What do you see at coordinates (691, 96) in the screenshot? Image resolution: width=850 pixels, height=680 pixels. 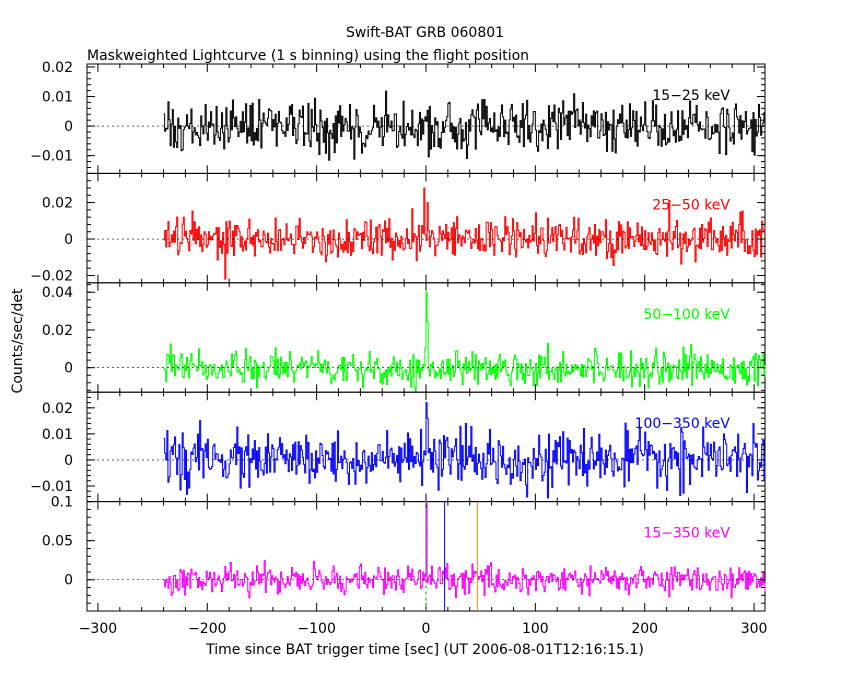 I see `band-label: 15−25 keV` at bounding box center [691, 96].